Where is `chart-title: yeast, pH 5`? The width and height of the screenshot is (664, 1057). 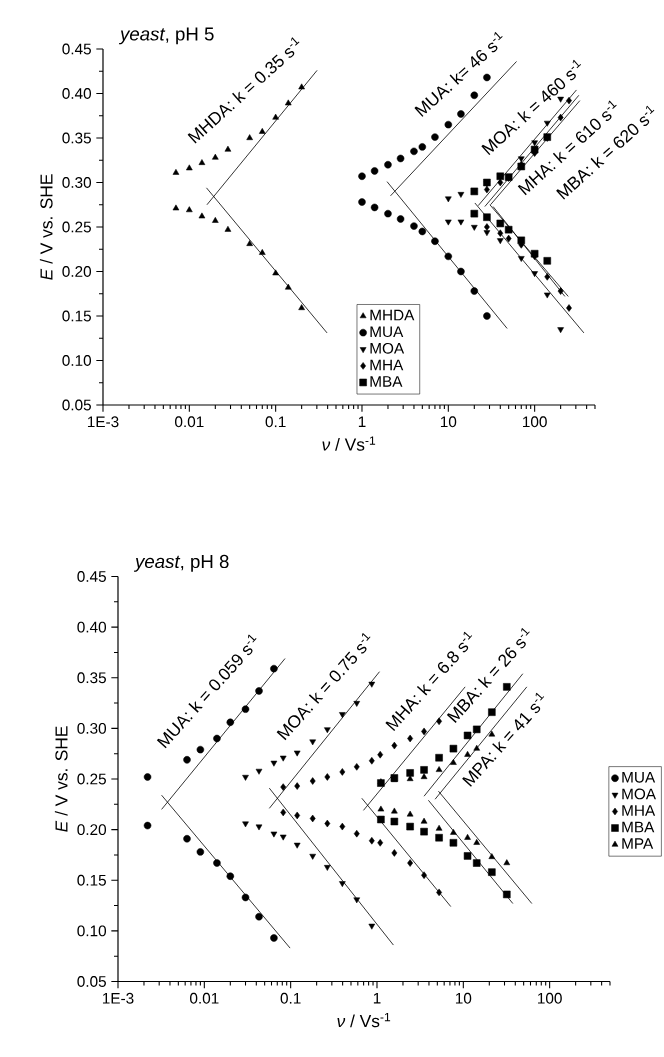 chart-title: yeast, pH 5 is located at coordinates (166, 36).